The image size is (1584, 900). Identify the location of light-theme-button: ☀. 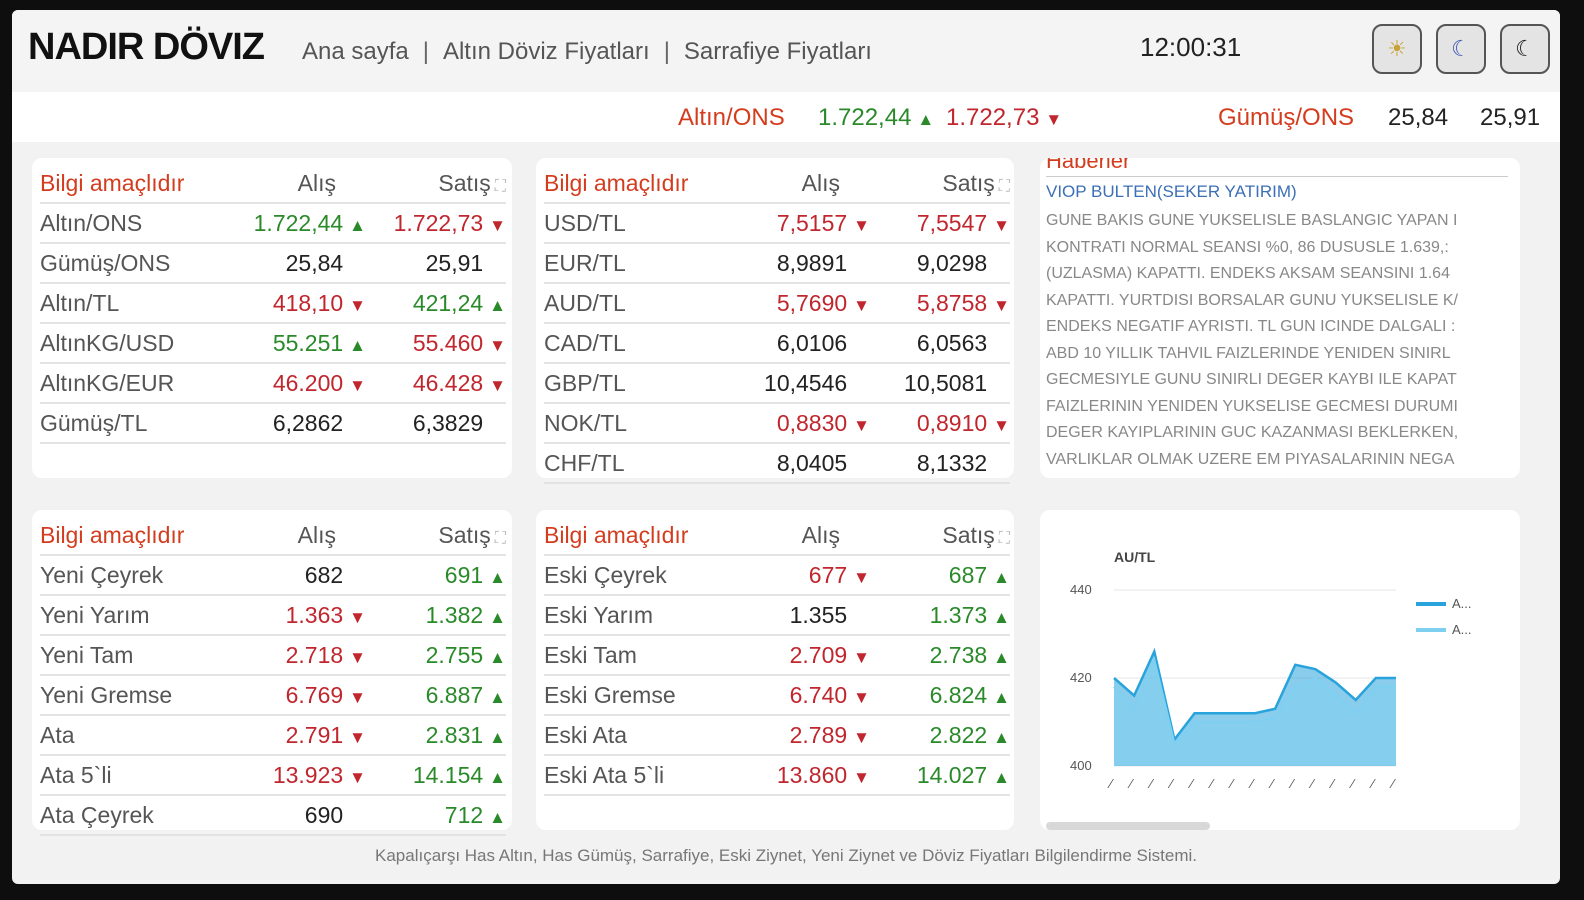
(1397, 49).